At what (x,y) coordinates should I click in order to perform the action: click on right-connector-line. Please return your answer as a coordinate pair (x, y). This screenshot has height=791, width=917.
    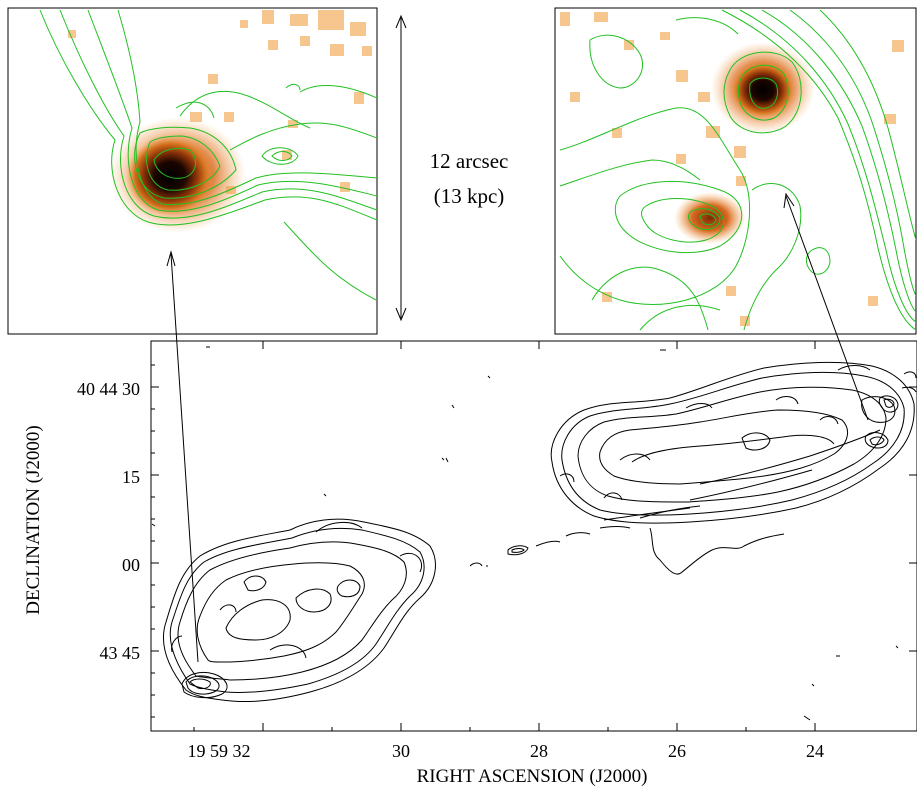
    Looking at the image, I should click on (827, 308).